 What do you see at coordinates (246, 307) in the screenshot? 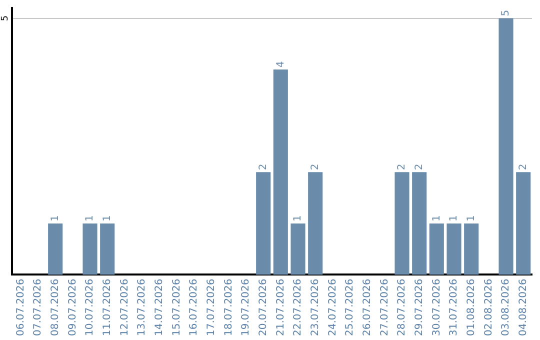
I see `x-tick-label: 19.07.2026` at bounding box center [246, 307].